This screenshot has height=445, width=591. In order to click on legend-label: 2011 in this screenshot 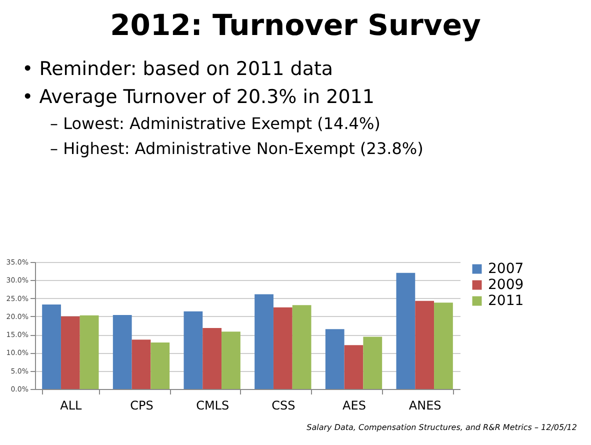, I will do `click(506, 301)`.